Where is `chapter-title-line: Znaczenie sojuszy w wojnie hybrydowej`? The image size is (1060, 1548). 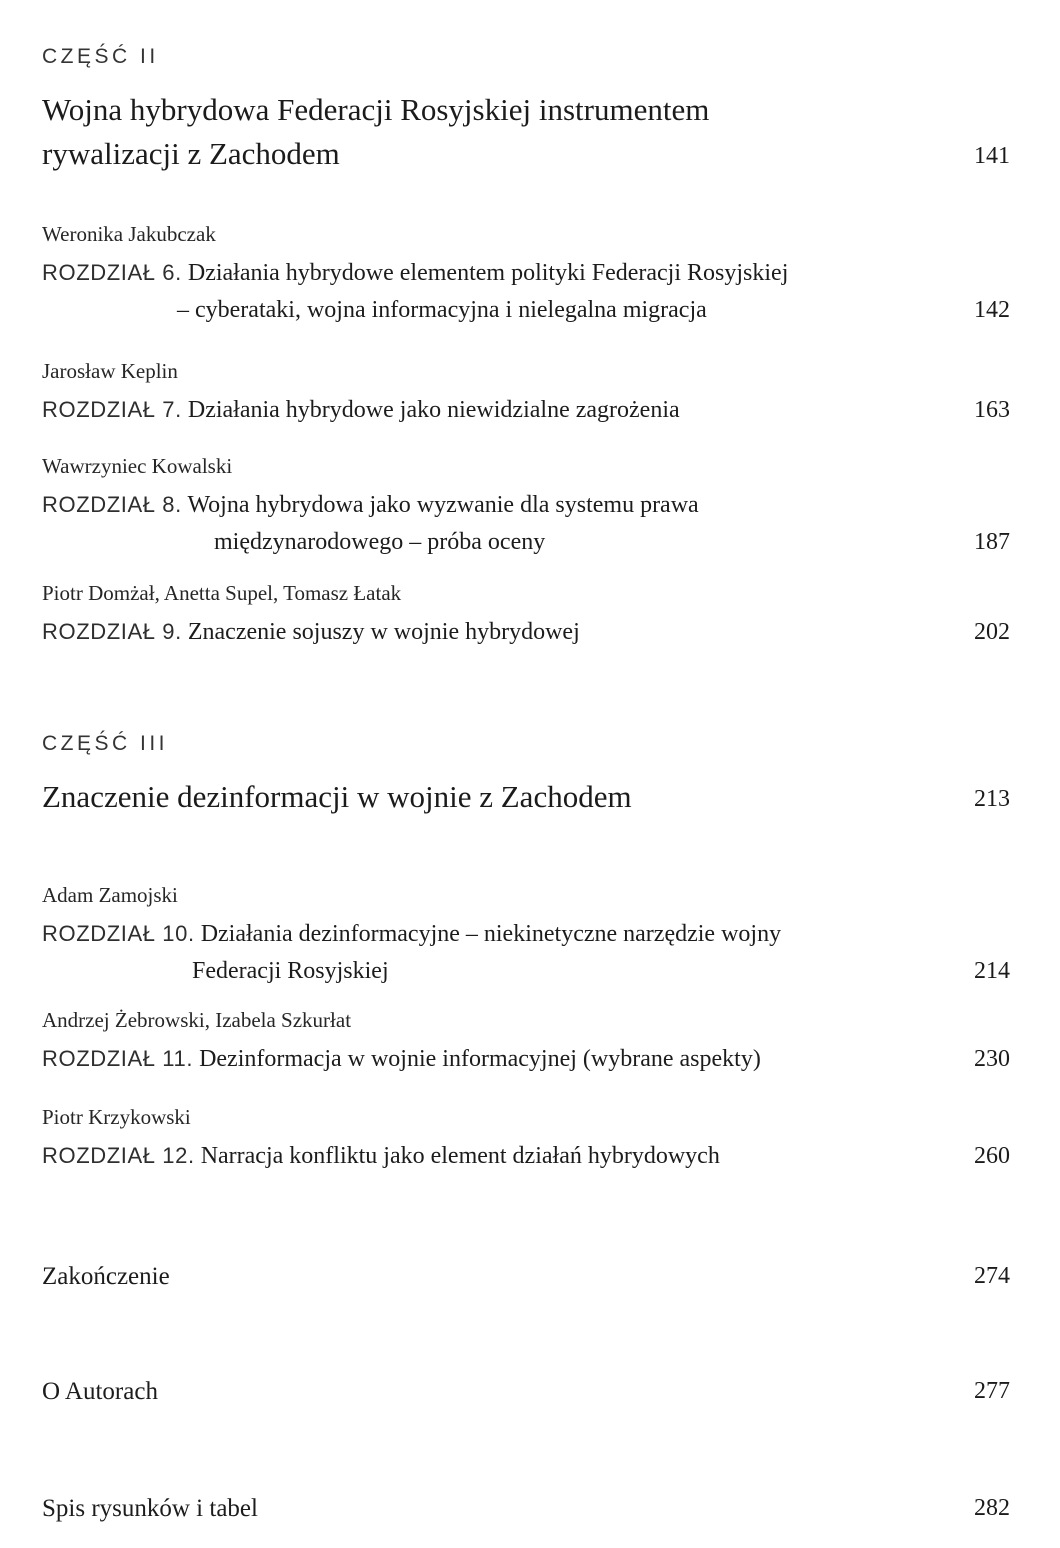 chapter-title-line: Znaczenie sojuszy w wojnie hybrydowej is located at coordinates (383, 632).